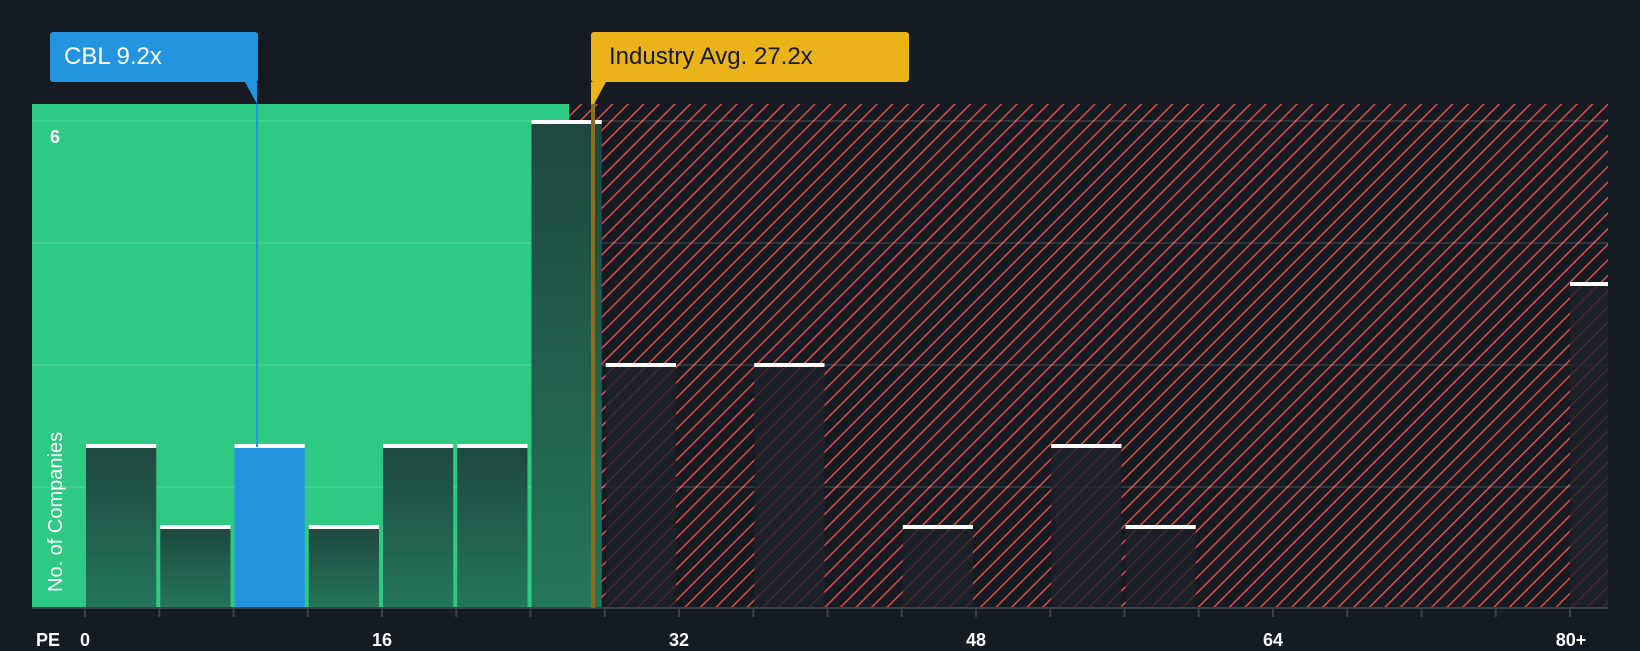  What do you see at coordinates (1571, 640) in the screenshot?
I see `x-tick-label: 80+` at bounding box center [1571, 640].